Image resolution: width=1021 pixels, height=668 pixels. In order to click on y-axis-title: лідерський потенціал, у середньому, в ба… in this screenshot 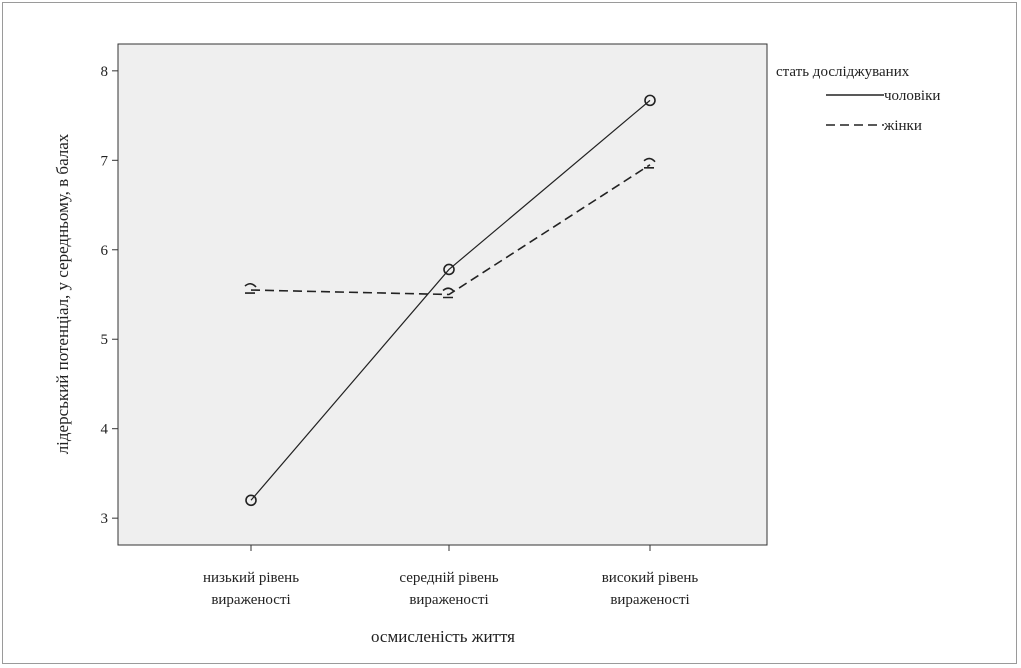, I will do `click(62, 293)`.